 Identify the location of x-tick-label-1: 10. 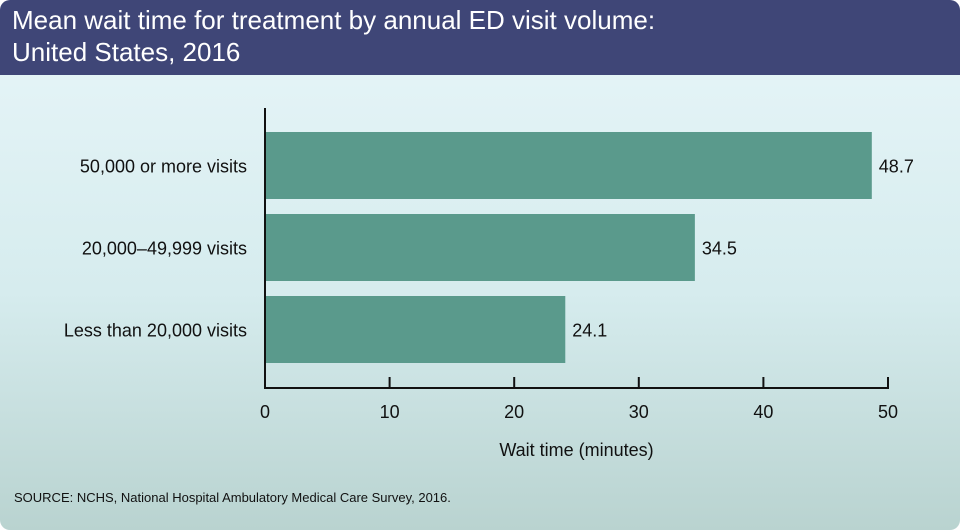
(390, 412).